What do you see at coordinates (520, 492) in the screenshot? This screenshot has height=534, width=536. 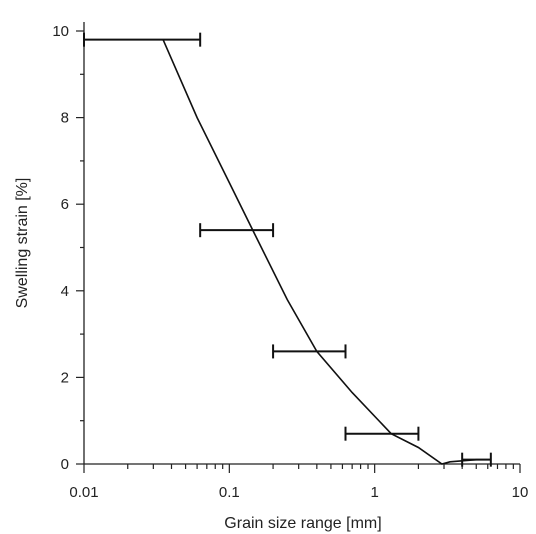 I see `x-tick-label: 10` at bounding box center [520, 492].